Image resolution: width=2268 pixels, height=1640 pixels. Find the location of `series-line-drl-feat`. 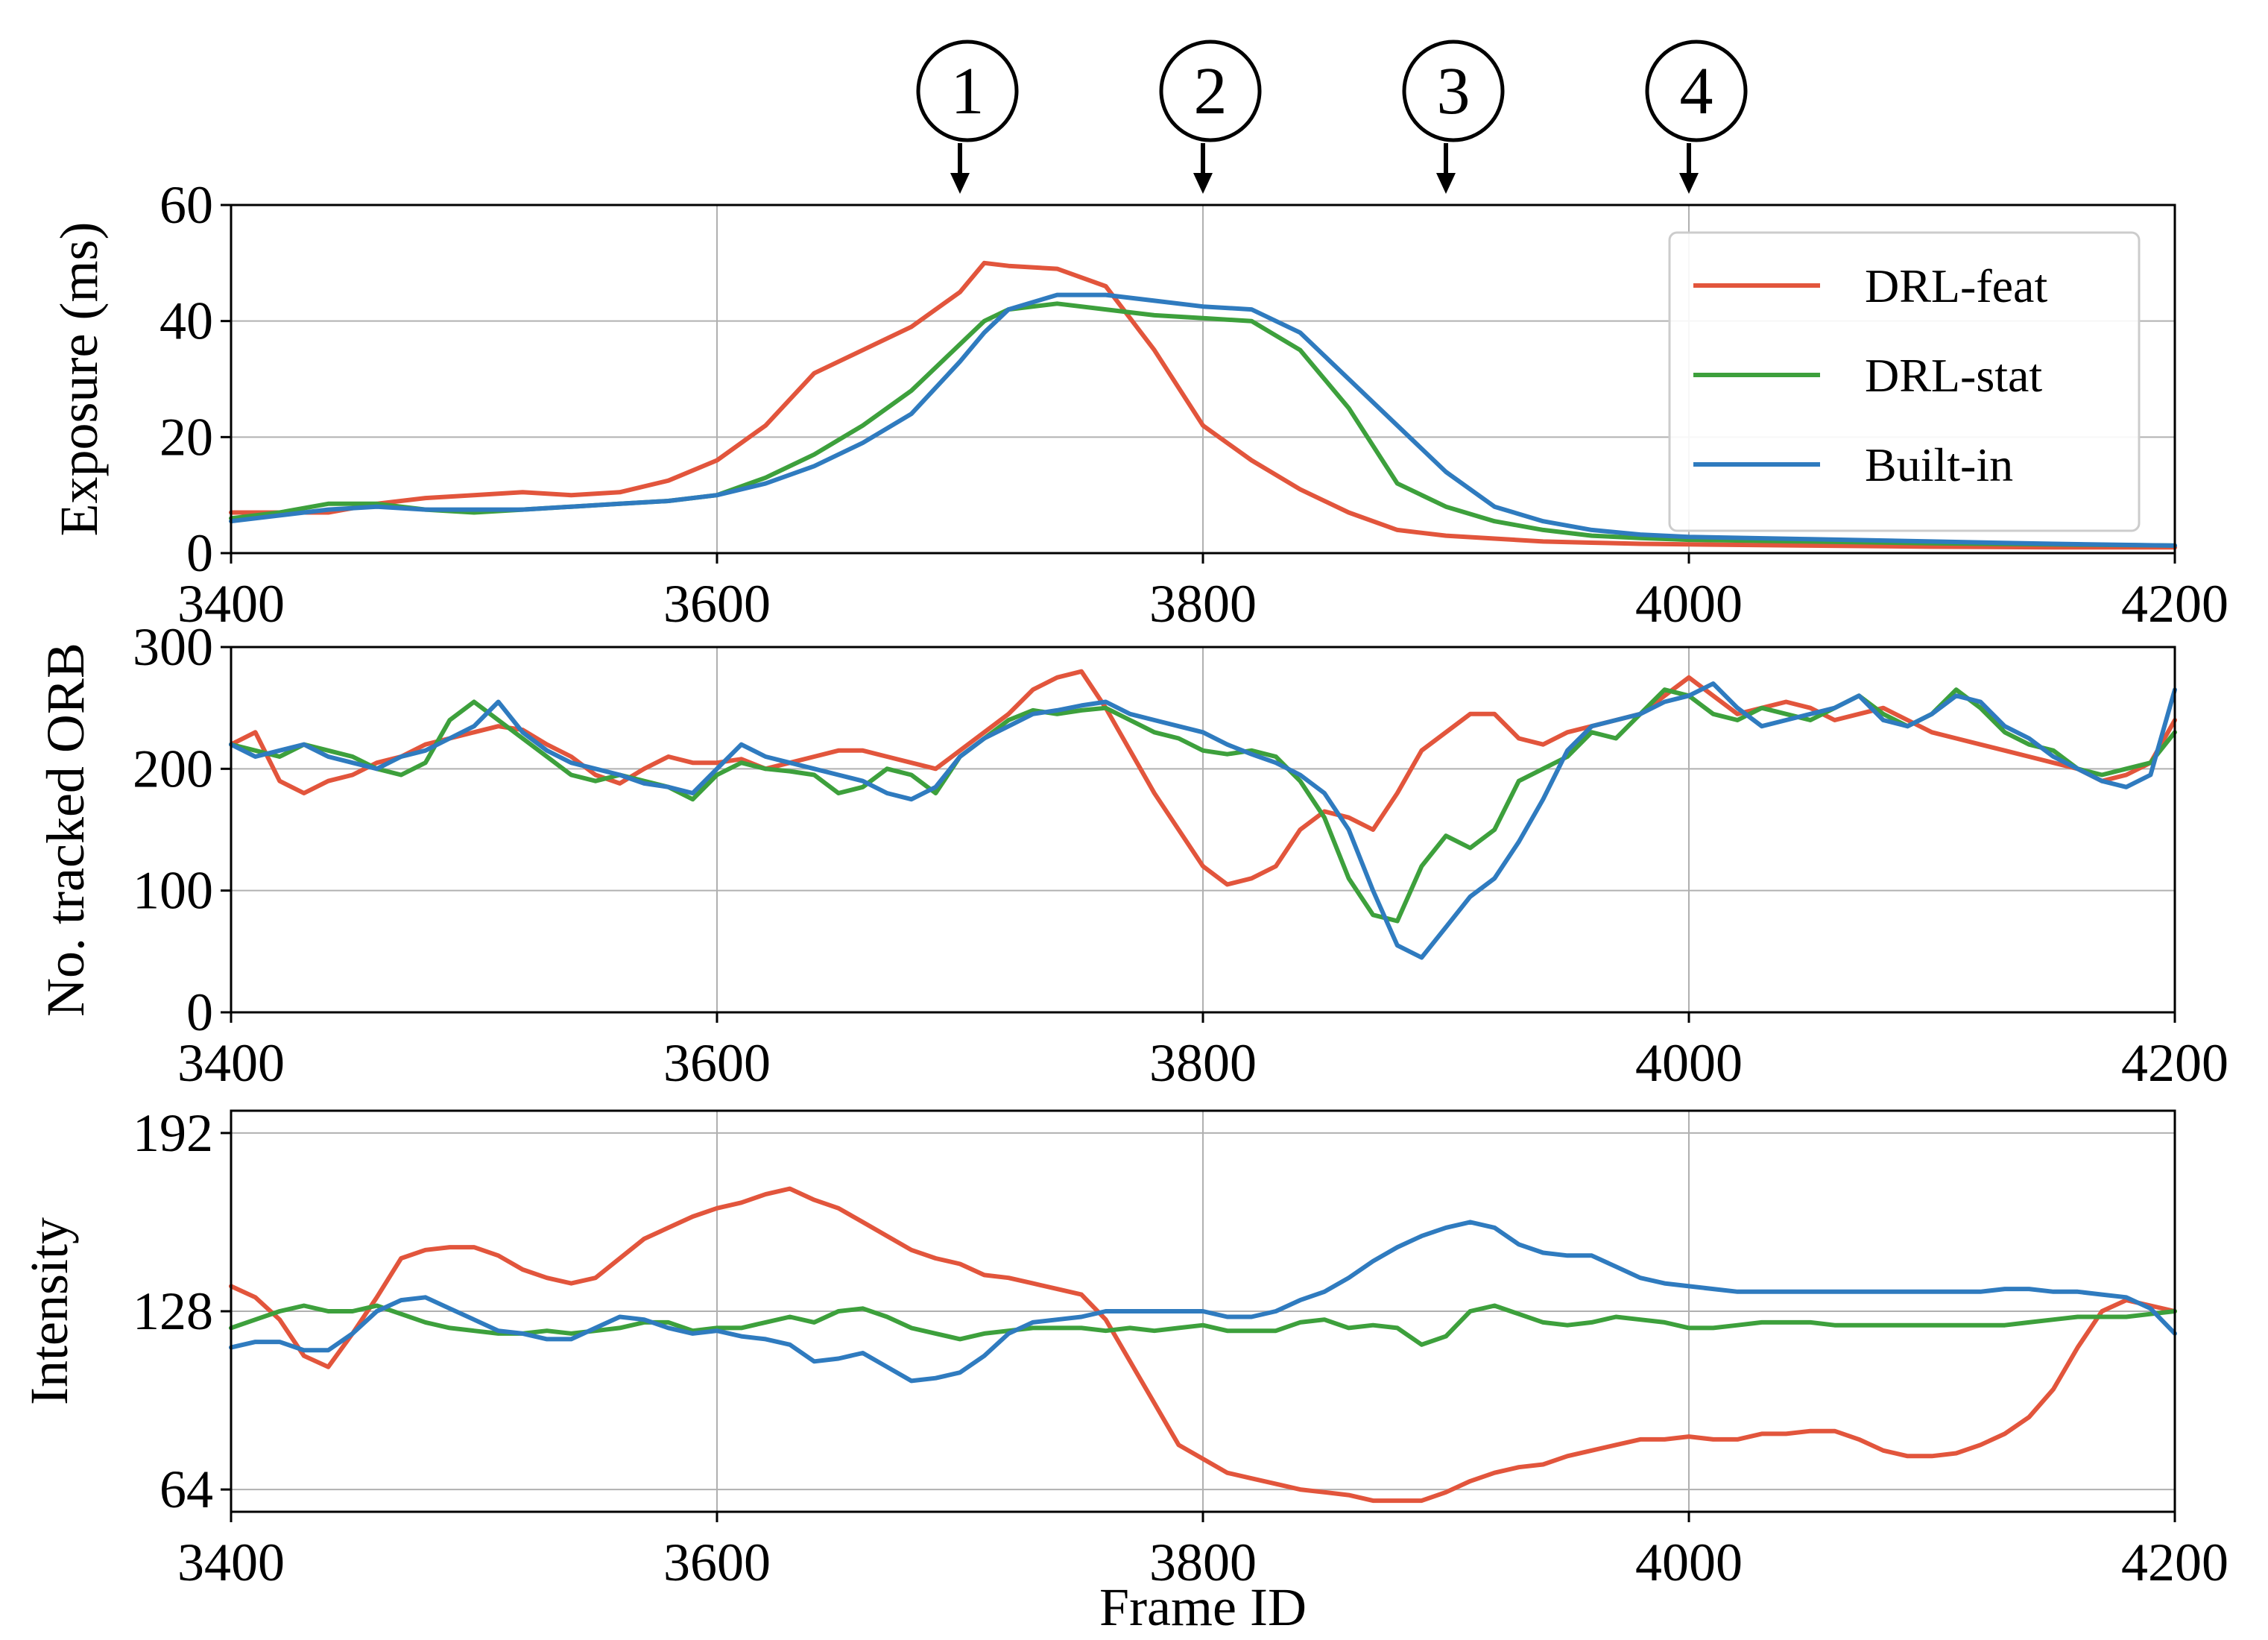

series-line-drl-feat is located at coordinates (1203, 778).